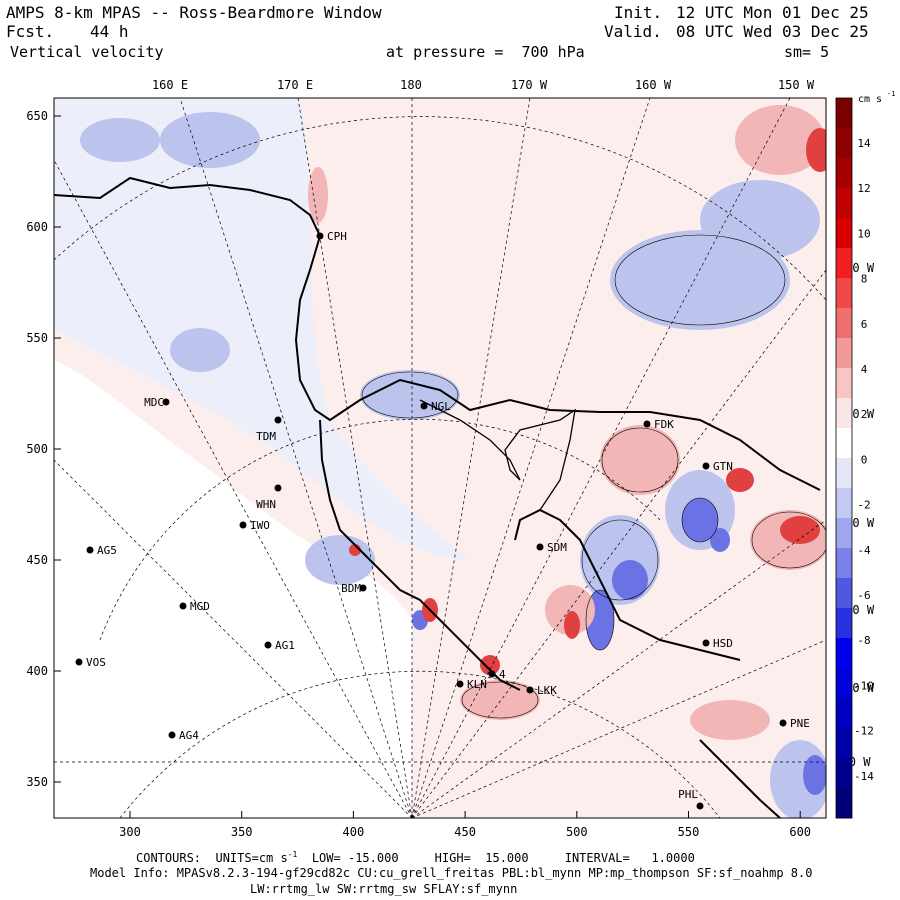 The image size is (900, 900). I want to click on init-time: 12 UTC Mon 01 Dec 25, so click(772, 12).